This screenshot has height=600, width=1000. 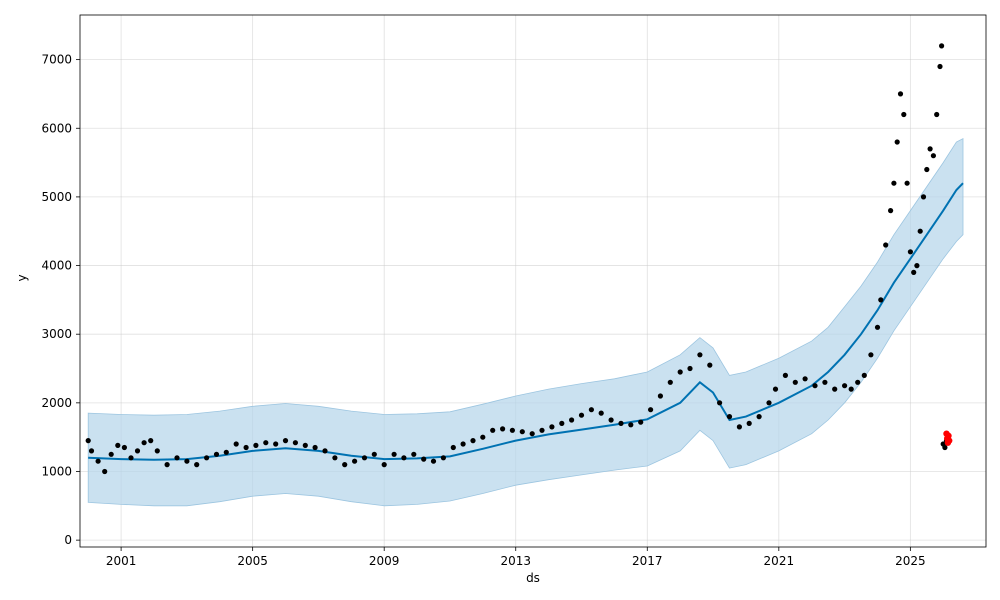 I want to click on x-tick-label: 2001, so click(x=121, y=561).